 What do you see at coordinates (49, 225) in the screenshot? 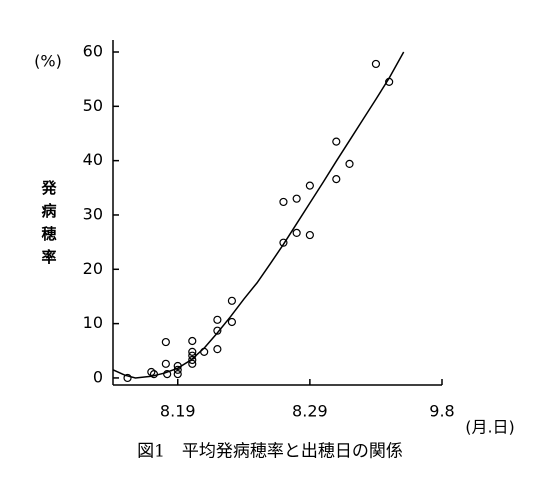
I see `y-axis-label: 発病穂率` at bounding box center [49, 225].